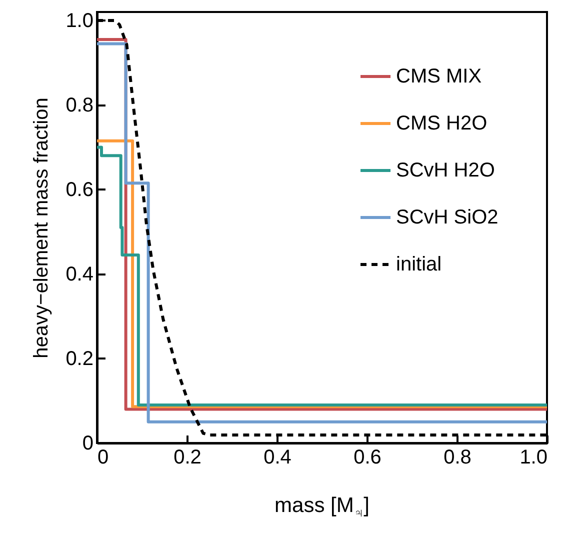 The image size is (572, 536). Describe the element at coordinates (80, 21) in the screenshot. I see `y-tick-label: 1.0` at that location.